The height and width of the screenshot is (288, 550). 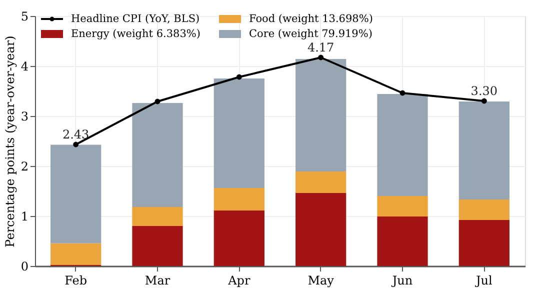 I want to click on legend-label: Headline CPI (YoY, BLS), so click(x=135, y=19).